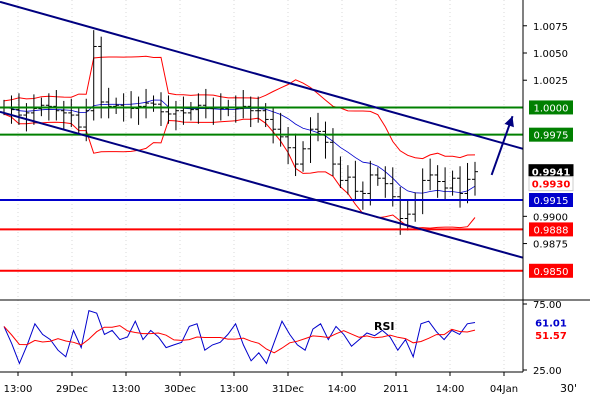 The width and height of the screenshot is (590, 404). I want to click on time-tick-label: 30Dec, so click(180, 389).